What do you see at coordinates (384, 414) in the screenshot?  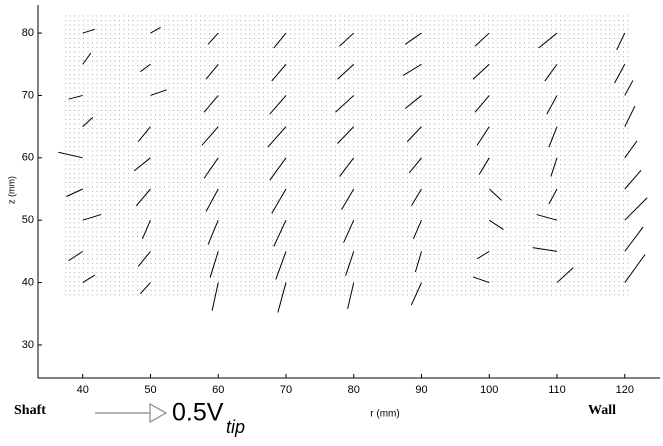 I see `x-axis-label: r (mm)` at bounding box center [384, 414].